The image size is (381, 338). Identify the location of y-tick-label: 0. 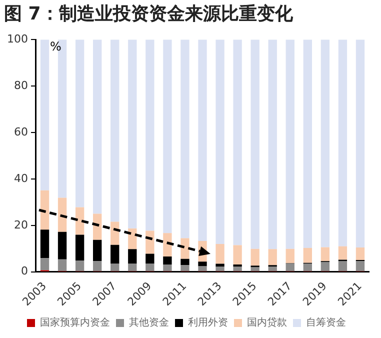
(24, 271).